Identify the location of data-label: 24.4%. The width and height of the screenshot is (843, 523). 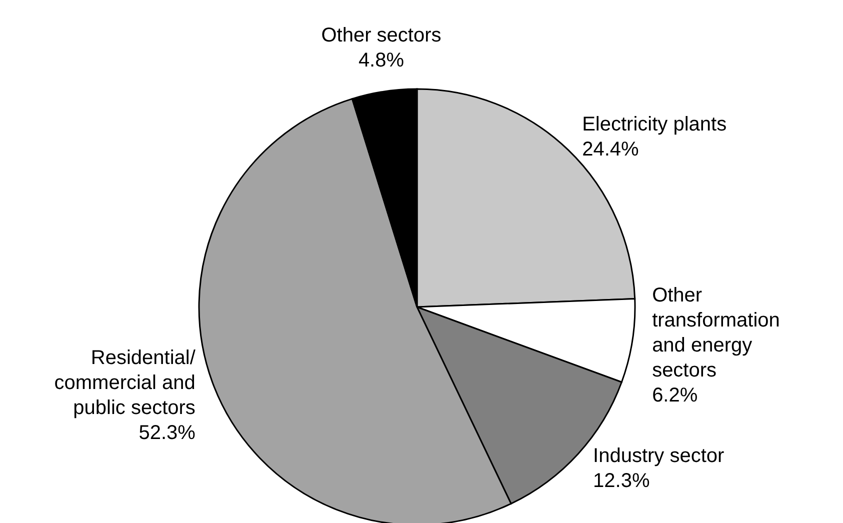
(611, 149).